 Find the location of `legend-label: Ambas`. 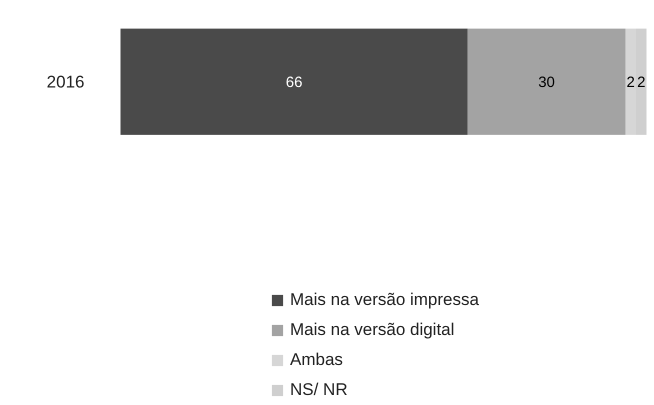

legend-label: Ambas is located at coordinates (316, 360).